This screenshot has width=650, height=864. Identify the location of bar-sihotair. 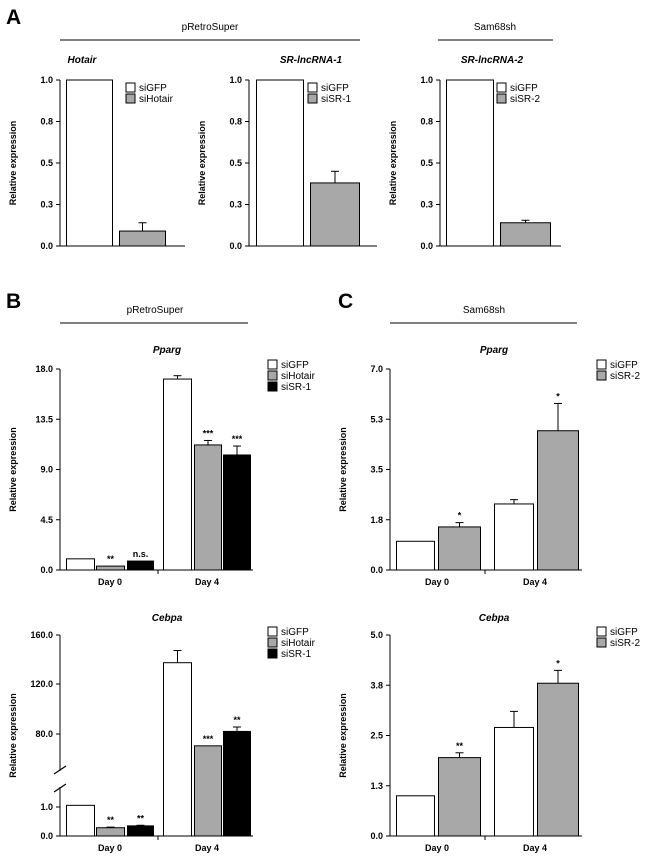
(142, 238).